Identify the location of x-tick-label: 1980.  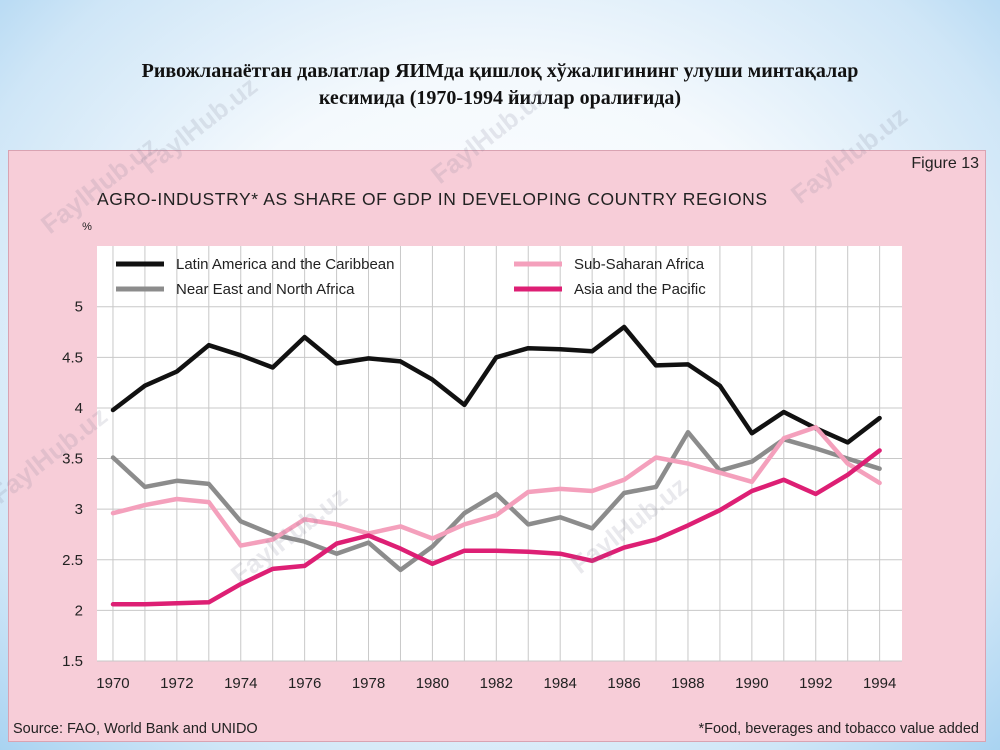
(432, 683).